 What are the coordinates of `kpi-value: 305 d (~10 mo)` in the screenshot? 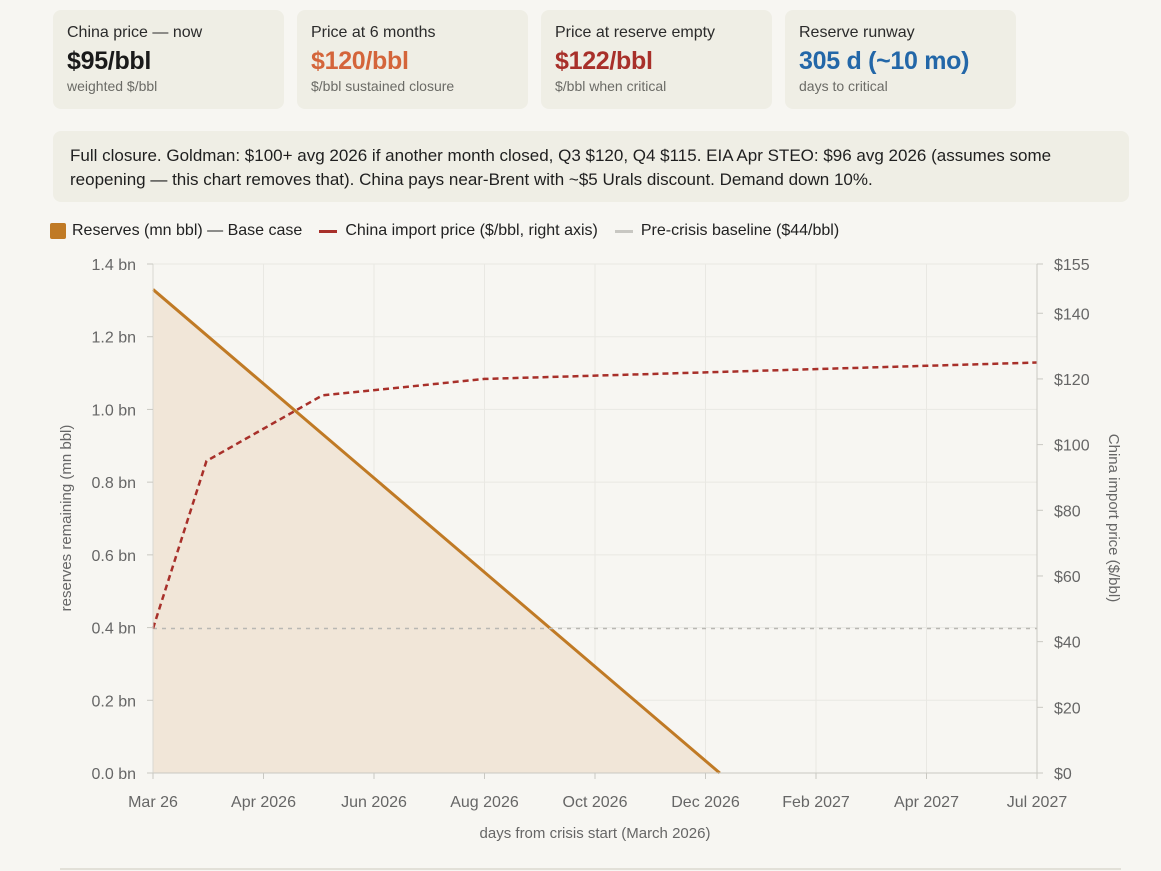 It's located at (884, 61).